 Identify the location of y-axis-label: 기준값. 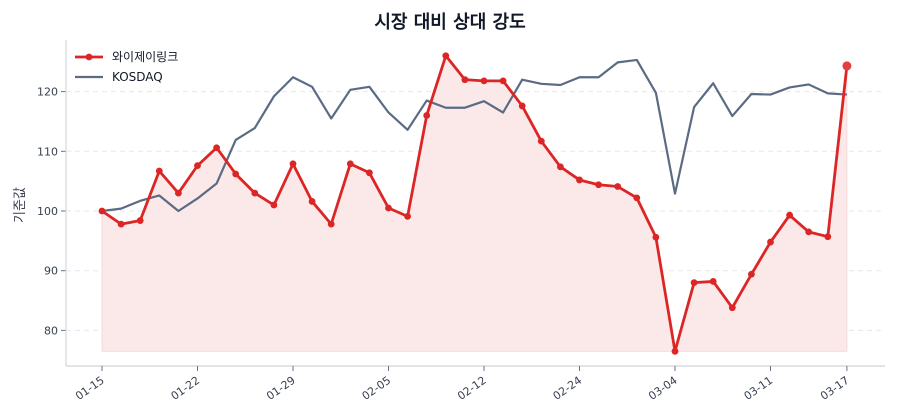
(20, 205).